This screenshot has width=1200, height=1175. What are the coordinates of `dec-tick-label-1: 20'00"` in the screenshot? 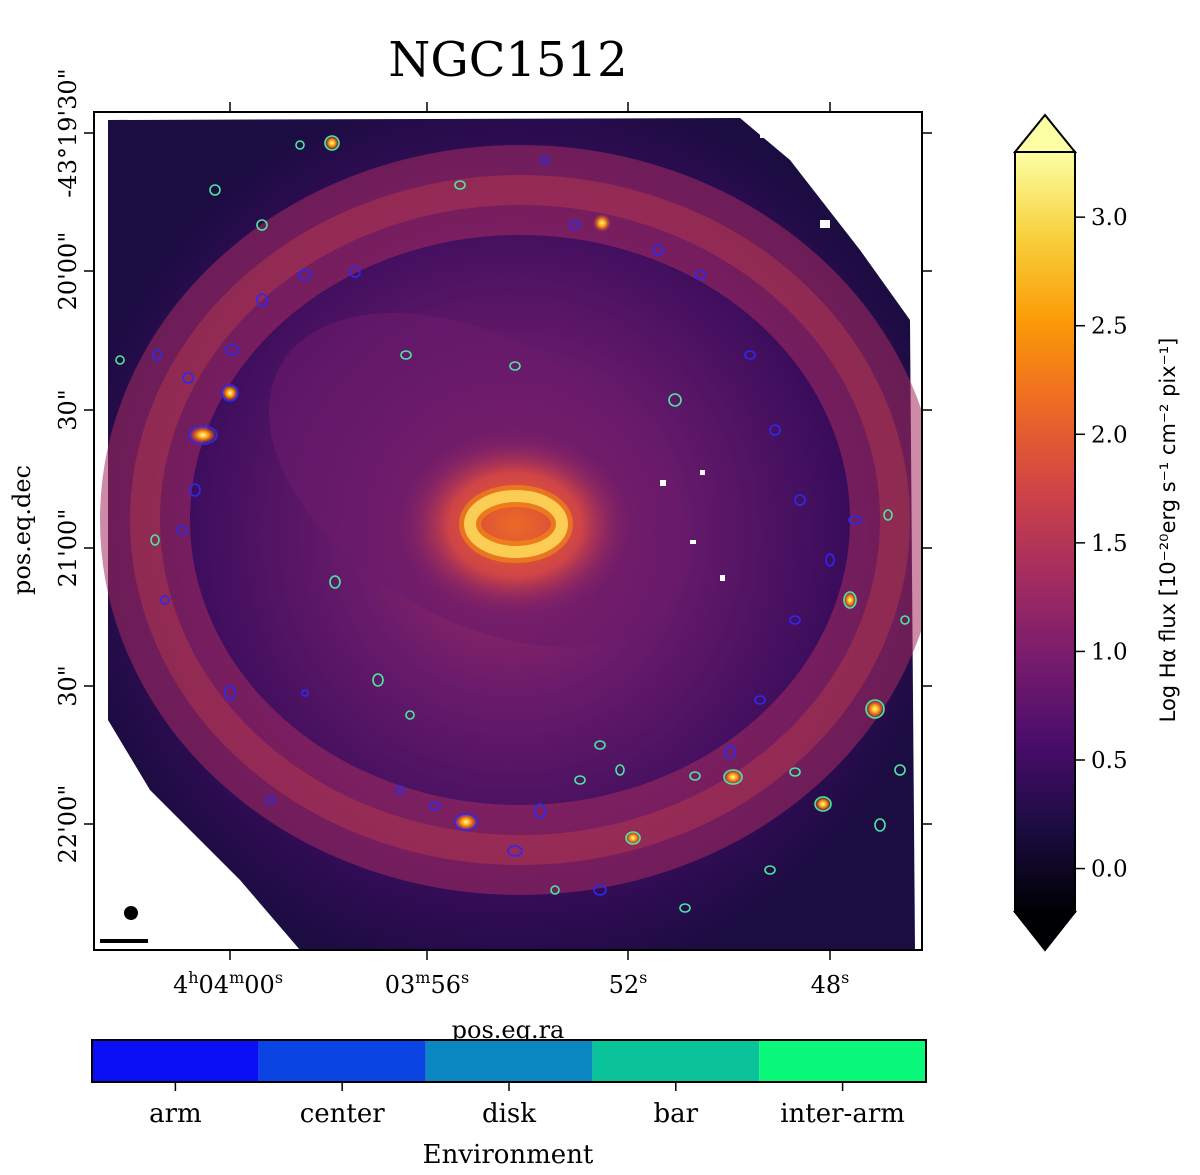 It's located at (68, 271).